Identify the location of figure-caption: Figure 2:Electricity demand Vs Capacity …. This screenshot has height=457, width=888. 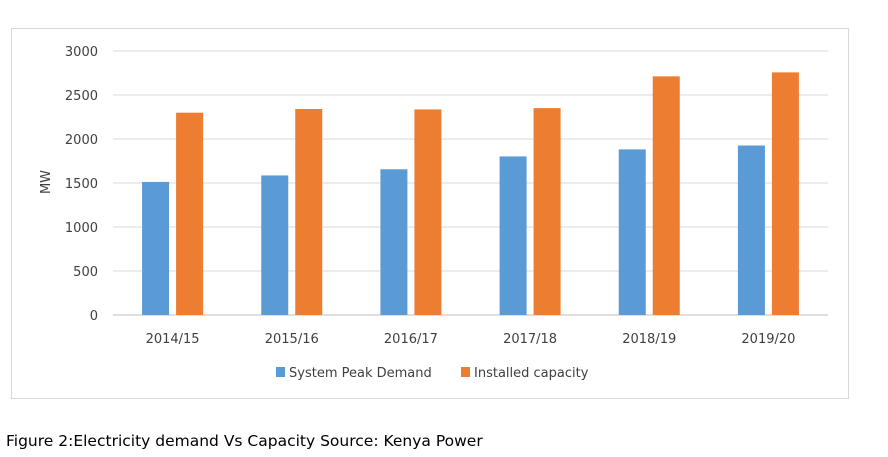
(244, 441).